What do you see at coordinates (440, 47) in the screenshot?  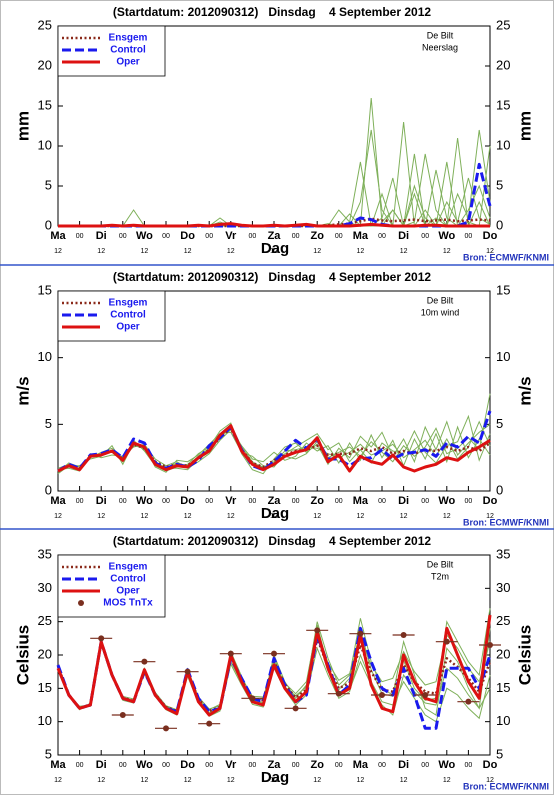 I see `variable-label: Neerslag` at bounding box center [440, 47].